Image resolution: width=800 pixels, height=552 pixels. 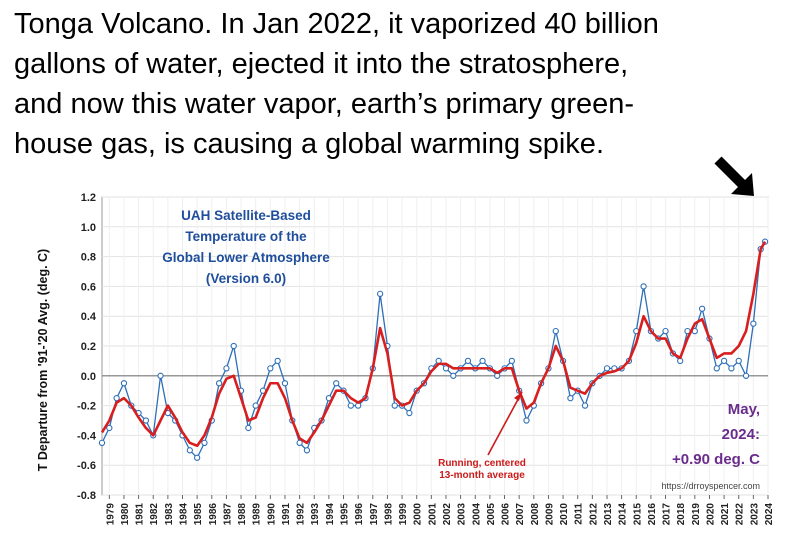 I want to click on x-tick-label: 2006, so click(x=506, y=514).